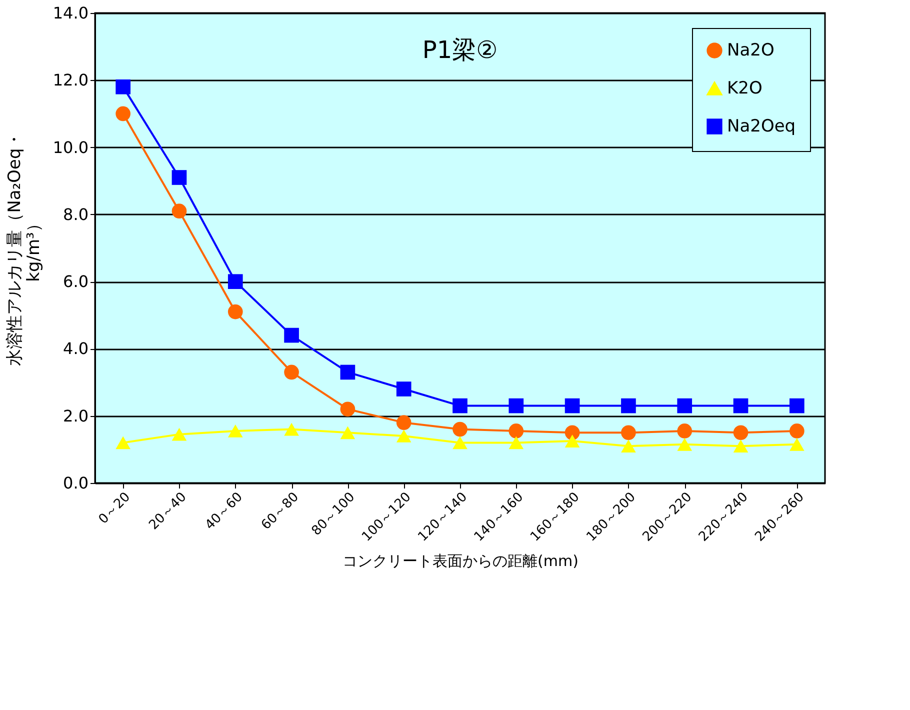  What do you see at coordinates (24, 248) in the screenshot?
I see `y-axis-title: 水溶性アルカリ量（Na₂Oeq・kg/m³）` at bounding box center [24, 248].